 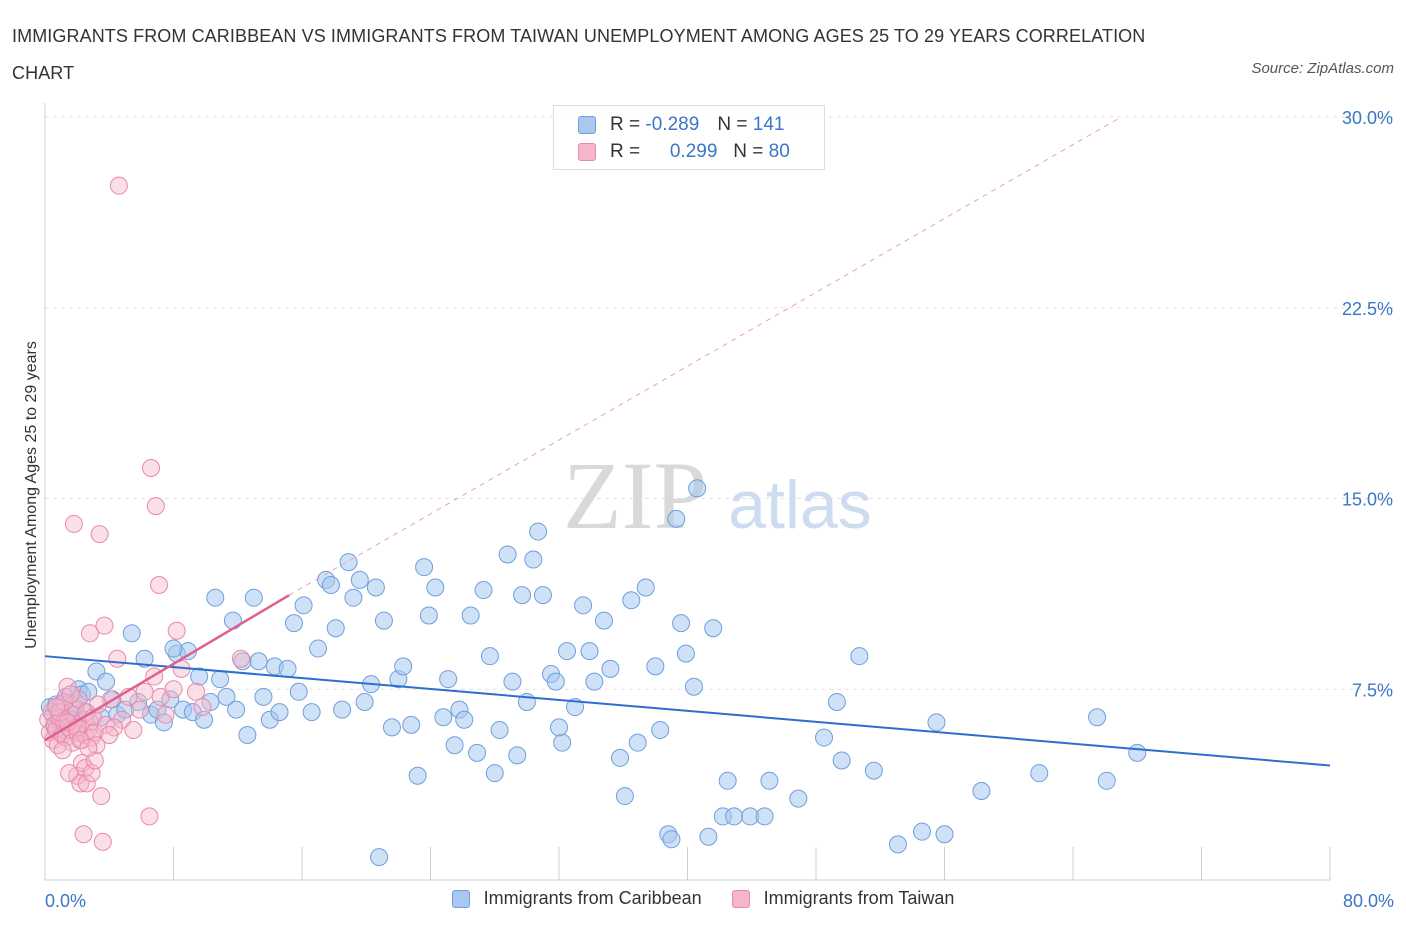 What do you see at coordinates (689, 137) in the screenshot?
I see `correlation-legend: R = -0.289 N = 141 R = 0.299 N = 80` at bounding box center [689, 137].